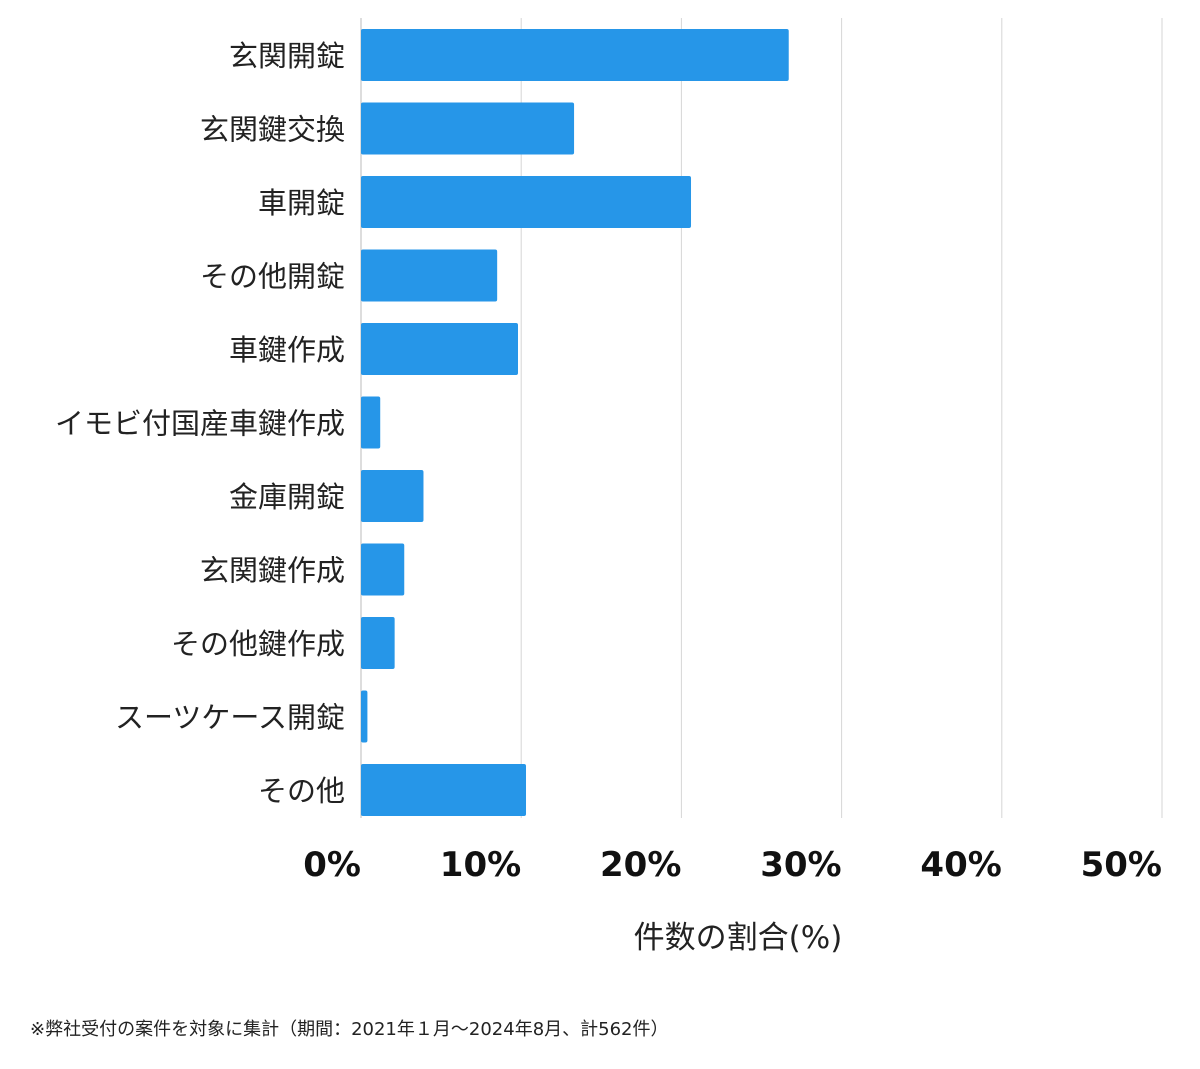 The width and height of the screenshot is (1200, 1069). I want to click on category-label: 玄関鍵作成, so click(272, 571).